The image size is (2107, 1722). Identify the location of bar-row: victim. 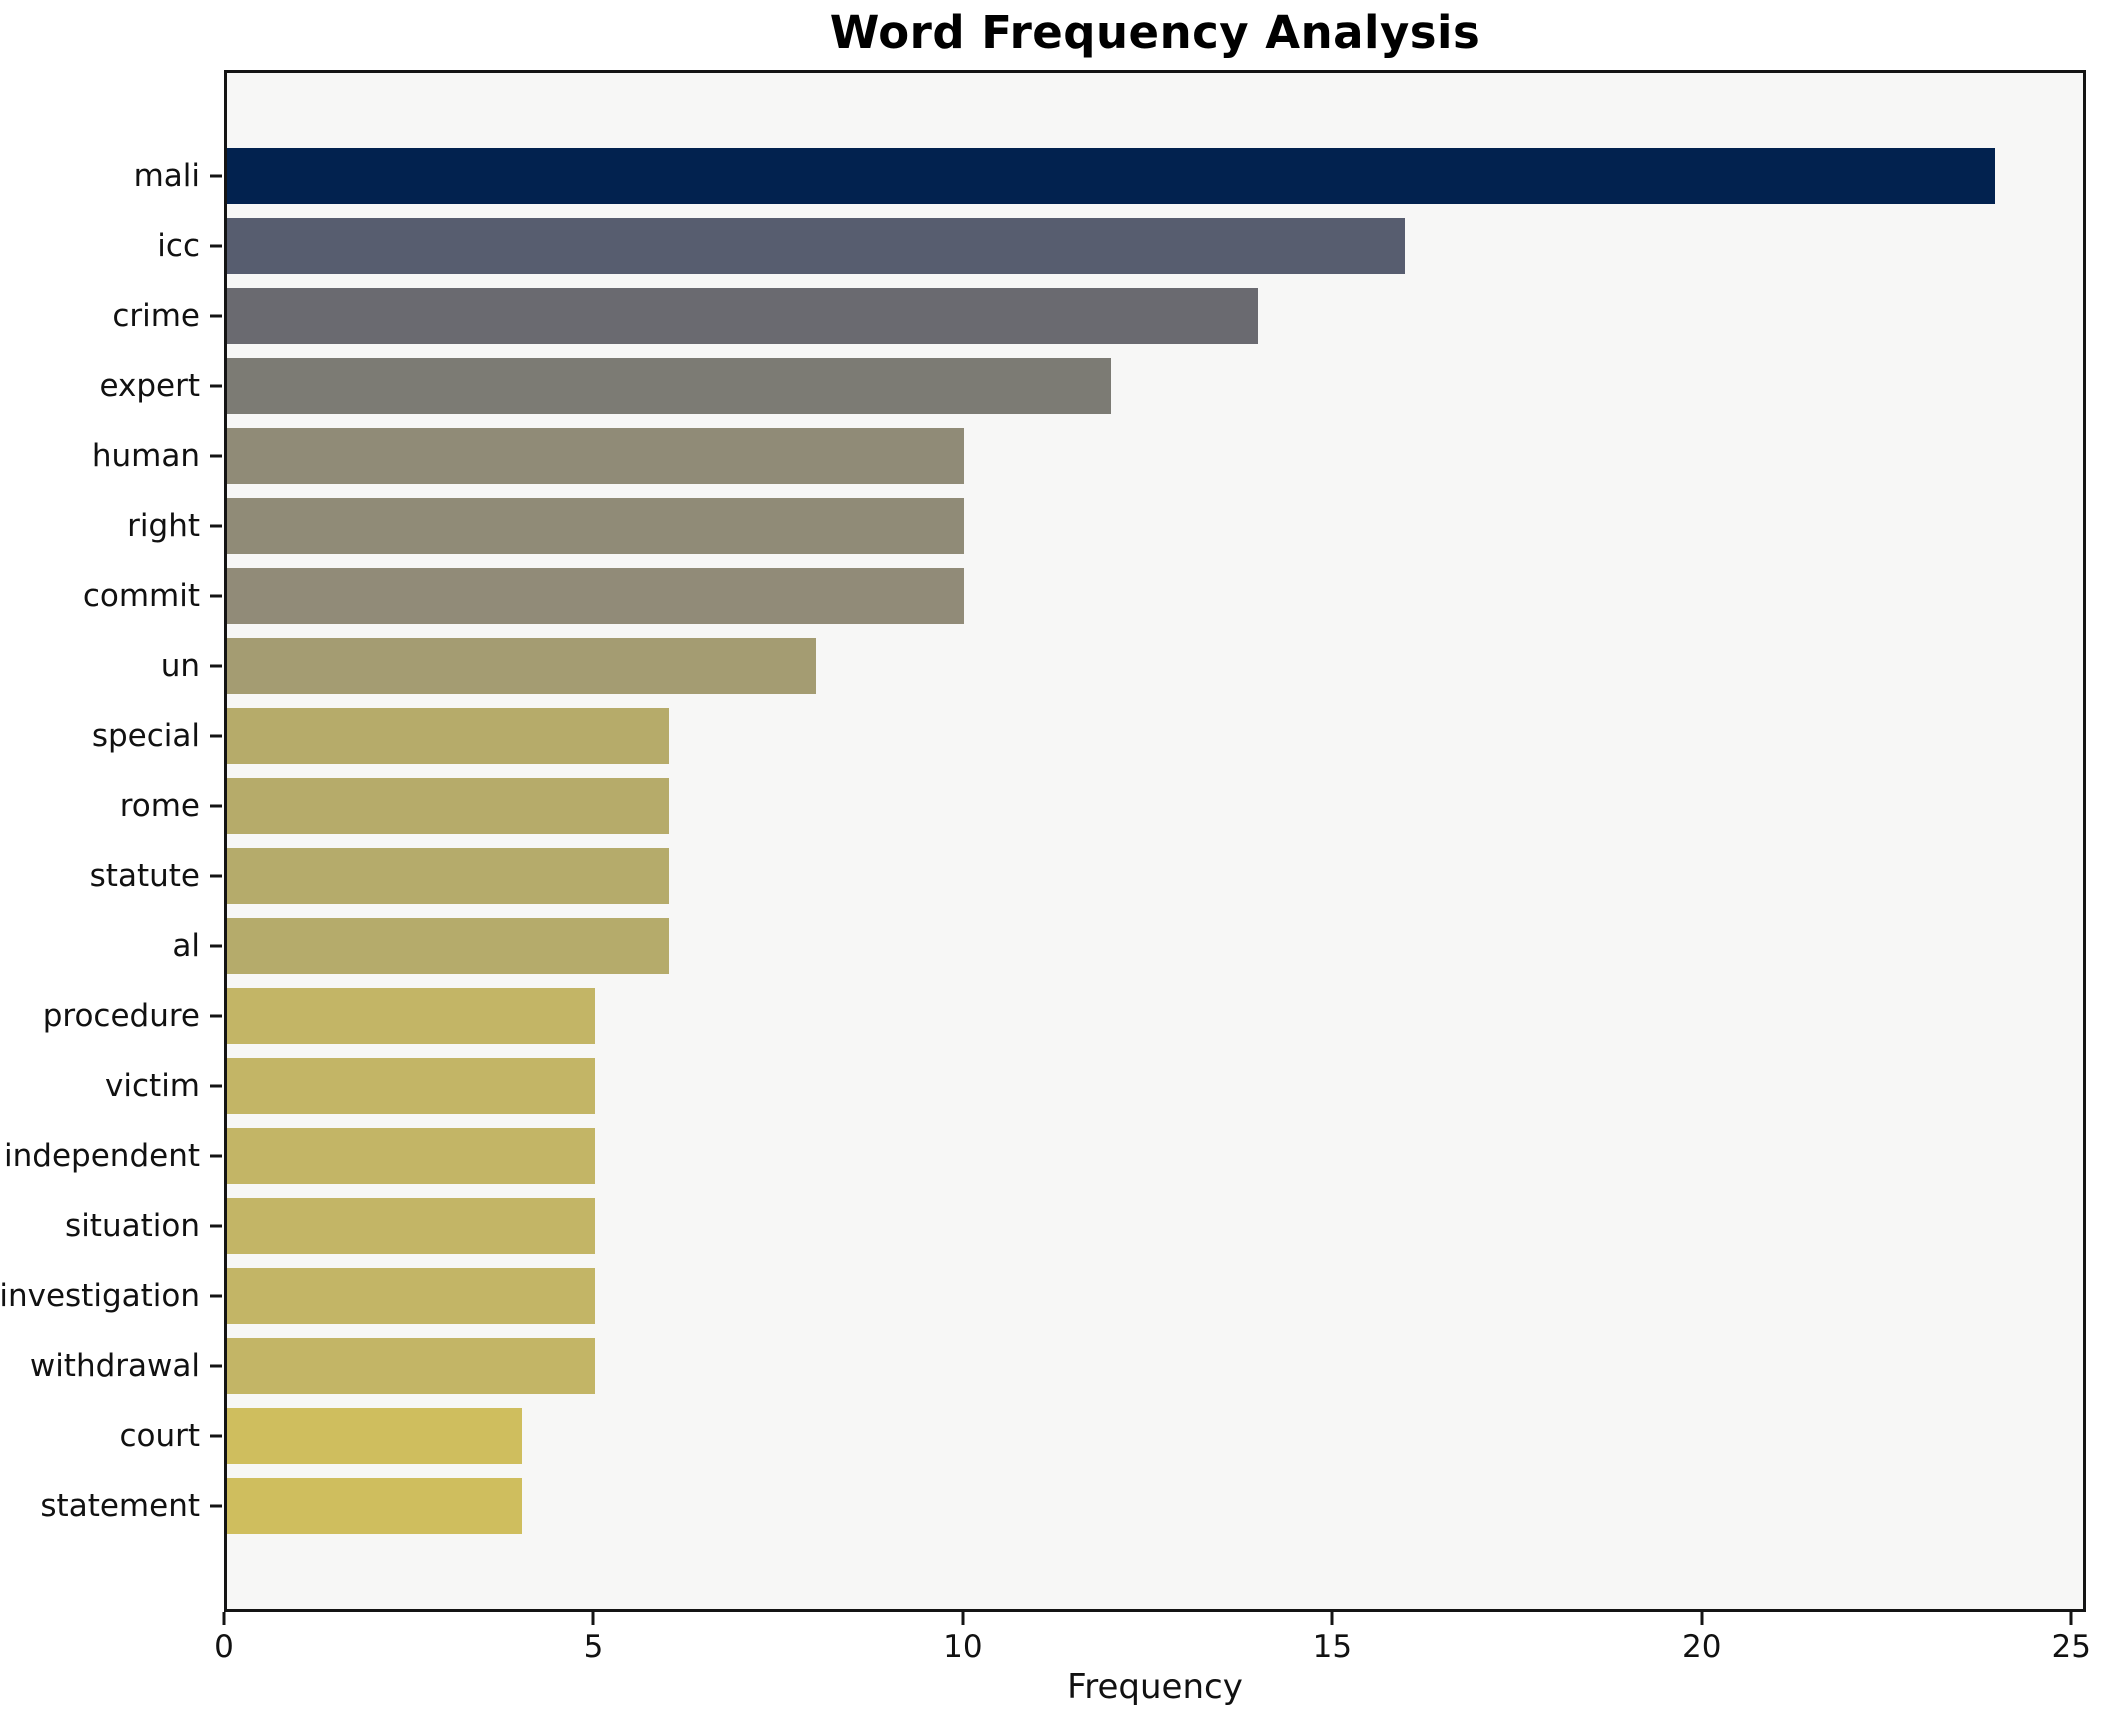
(1094, 1086).